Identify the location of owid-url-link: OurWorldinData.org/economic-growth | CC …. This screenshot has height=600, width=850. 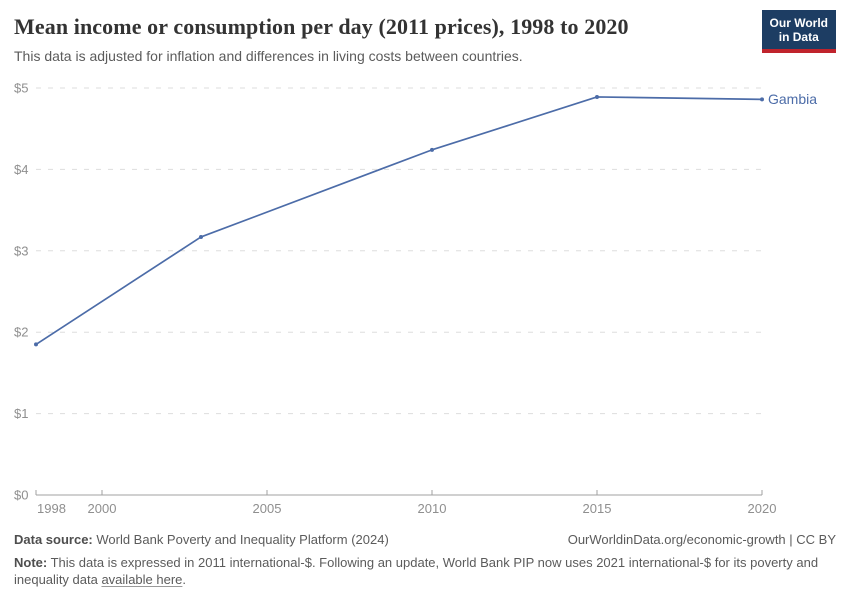
(701, 539).